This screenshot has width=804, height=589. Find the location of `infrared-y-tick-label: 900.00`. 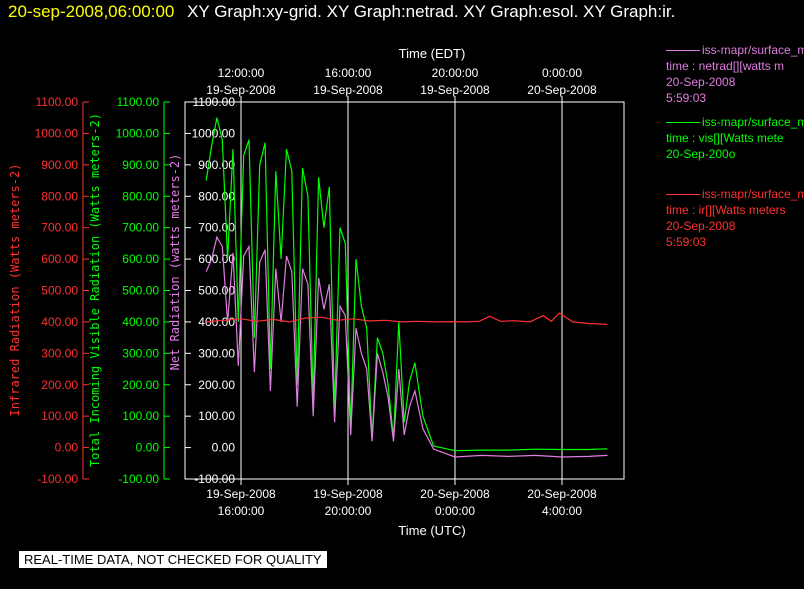

infrared-y-tick-label: 900.00 is located at coordinates (59, 165).